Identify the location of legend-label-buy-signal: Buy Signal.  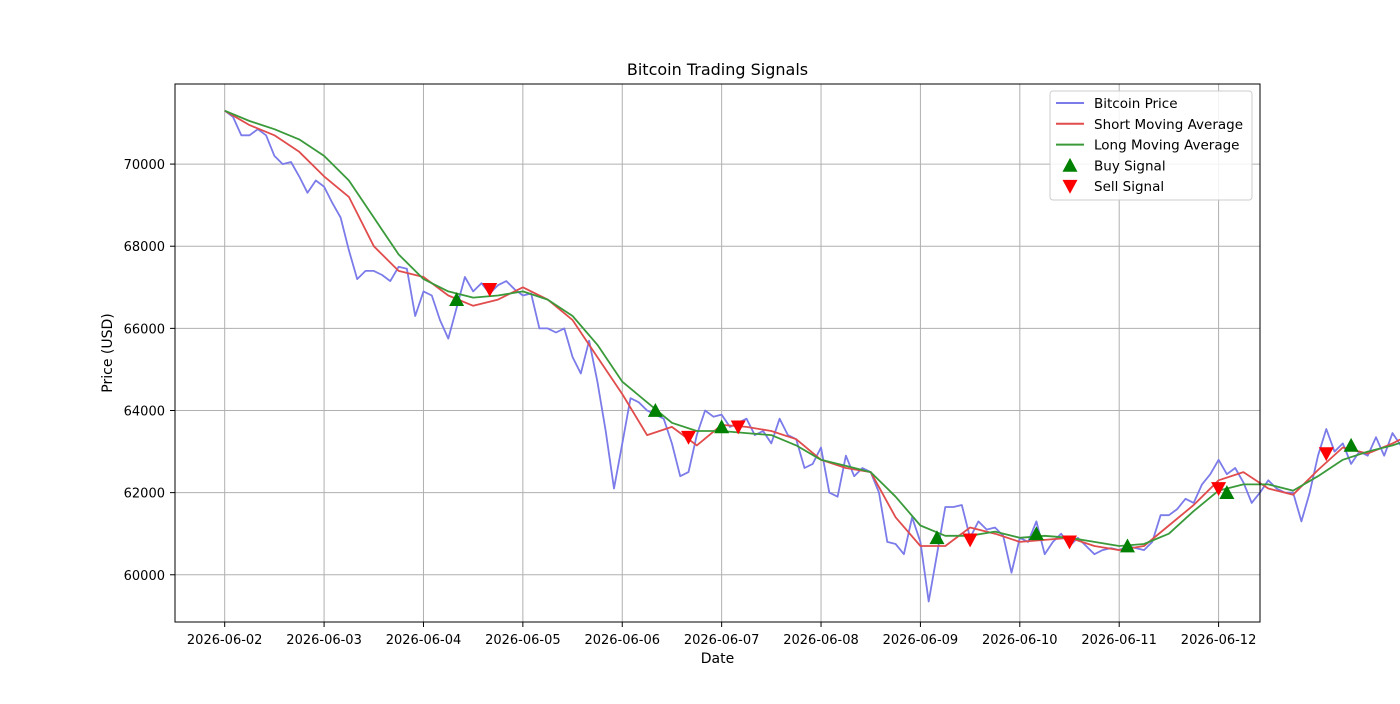
(1130, 166).